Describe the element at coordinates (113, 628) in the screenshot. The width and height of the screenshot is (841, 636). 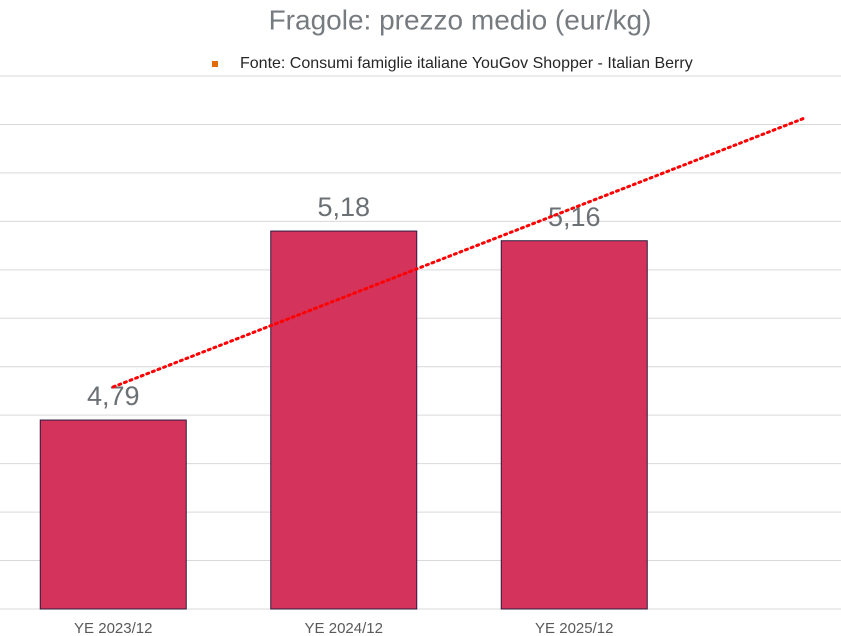
I see `x-tick-label: YE 2023/12` at that location.